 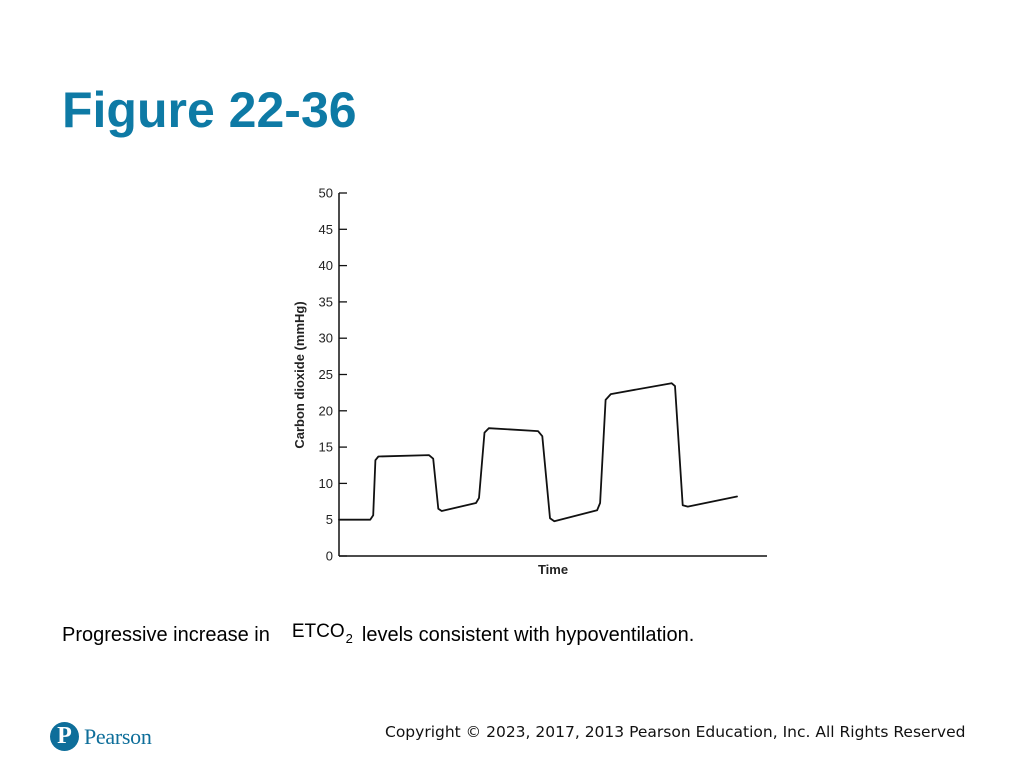 I want to click on y-tick-label: 20, so click(x=326, y=410).